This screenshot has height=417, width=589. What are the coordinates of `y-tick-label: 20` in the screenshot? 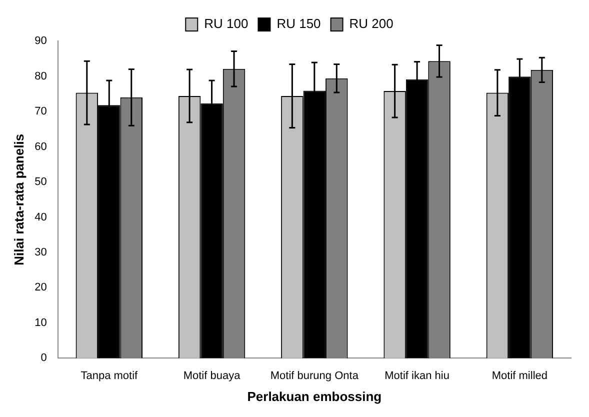 It's located at (40, 288).